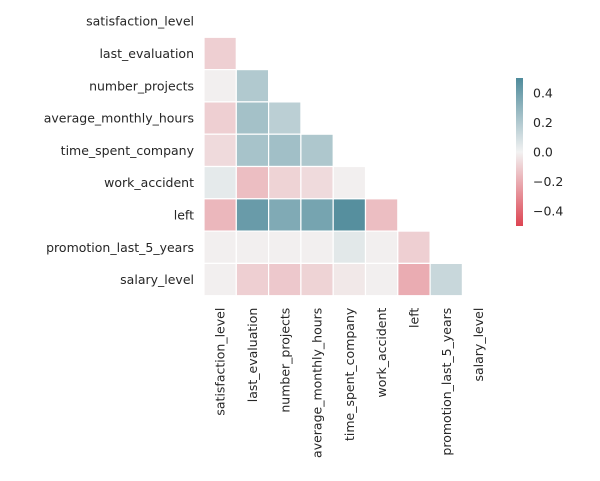  Describe the element at coordinates (128, 150) in the screenshot. I see `y-tick-label: time_spent_company` at that location.